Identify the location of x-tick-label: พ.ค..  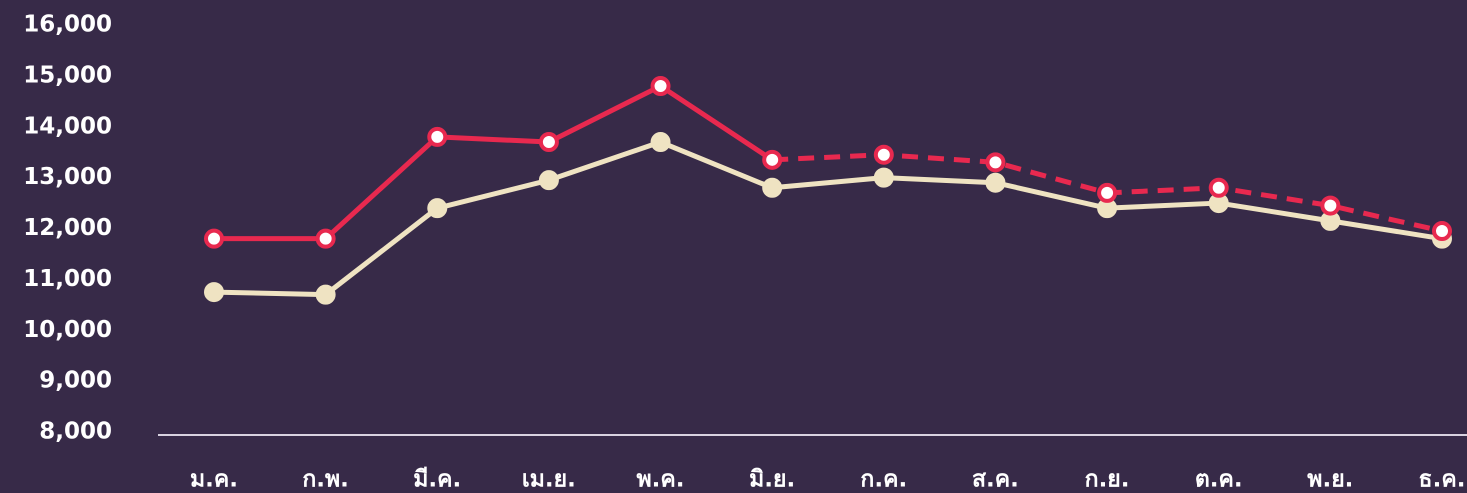
(661, 480).